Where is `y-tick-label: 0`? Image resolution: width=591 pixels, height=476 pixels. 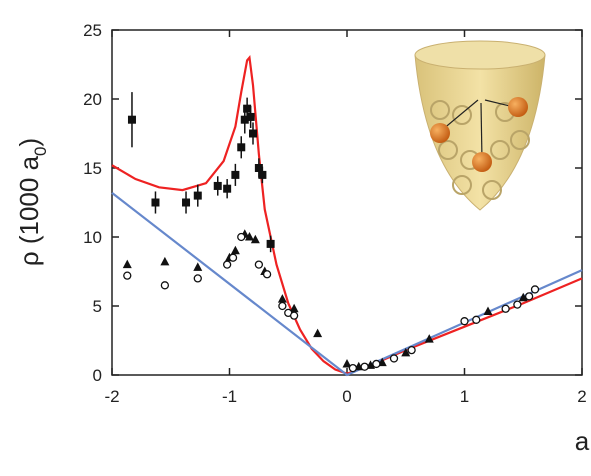 y-tick-label: 0 is located at coordinates (97, 375).